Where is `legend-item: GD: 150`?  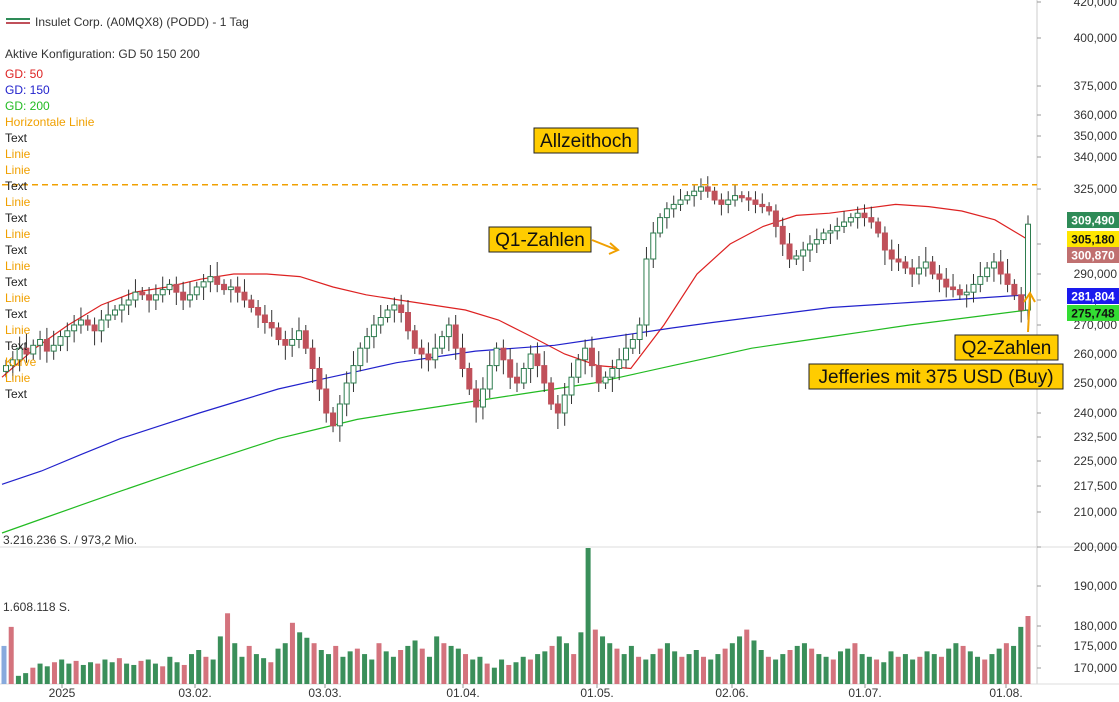
legend-item: GD: 150 is located at coordinates (27, 90).